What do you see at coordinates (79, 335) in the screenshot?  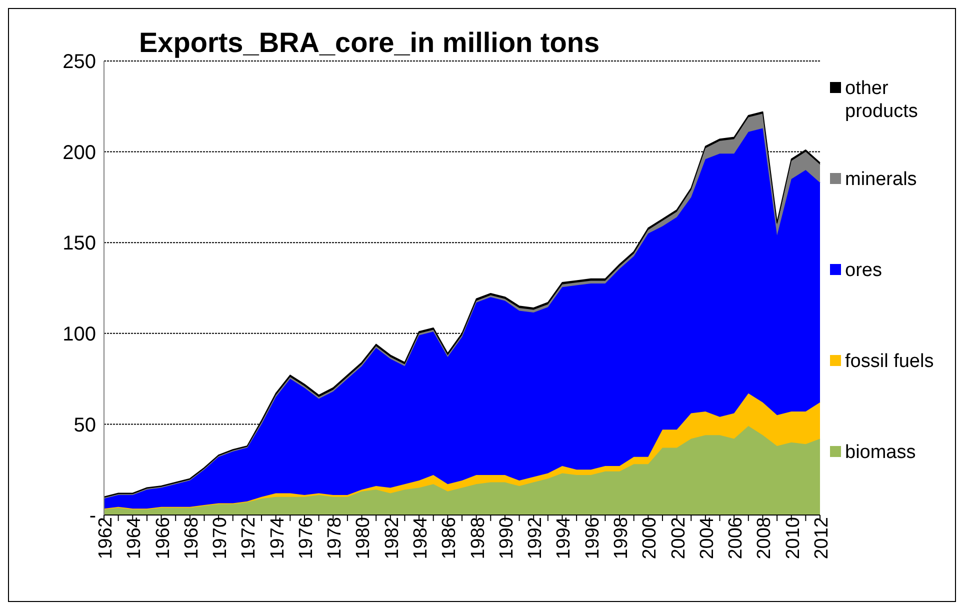 I see `y-tick-label: 100` at bounding box center [79, 335].